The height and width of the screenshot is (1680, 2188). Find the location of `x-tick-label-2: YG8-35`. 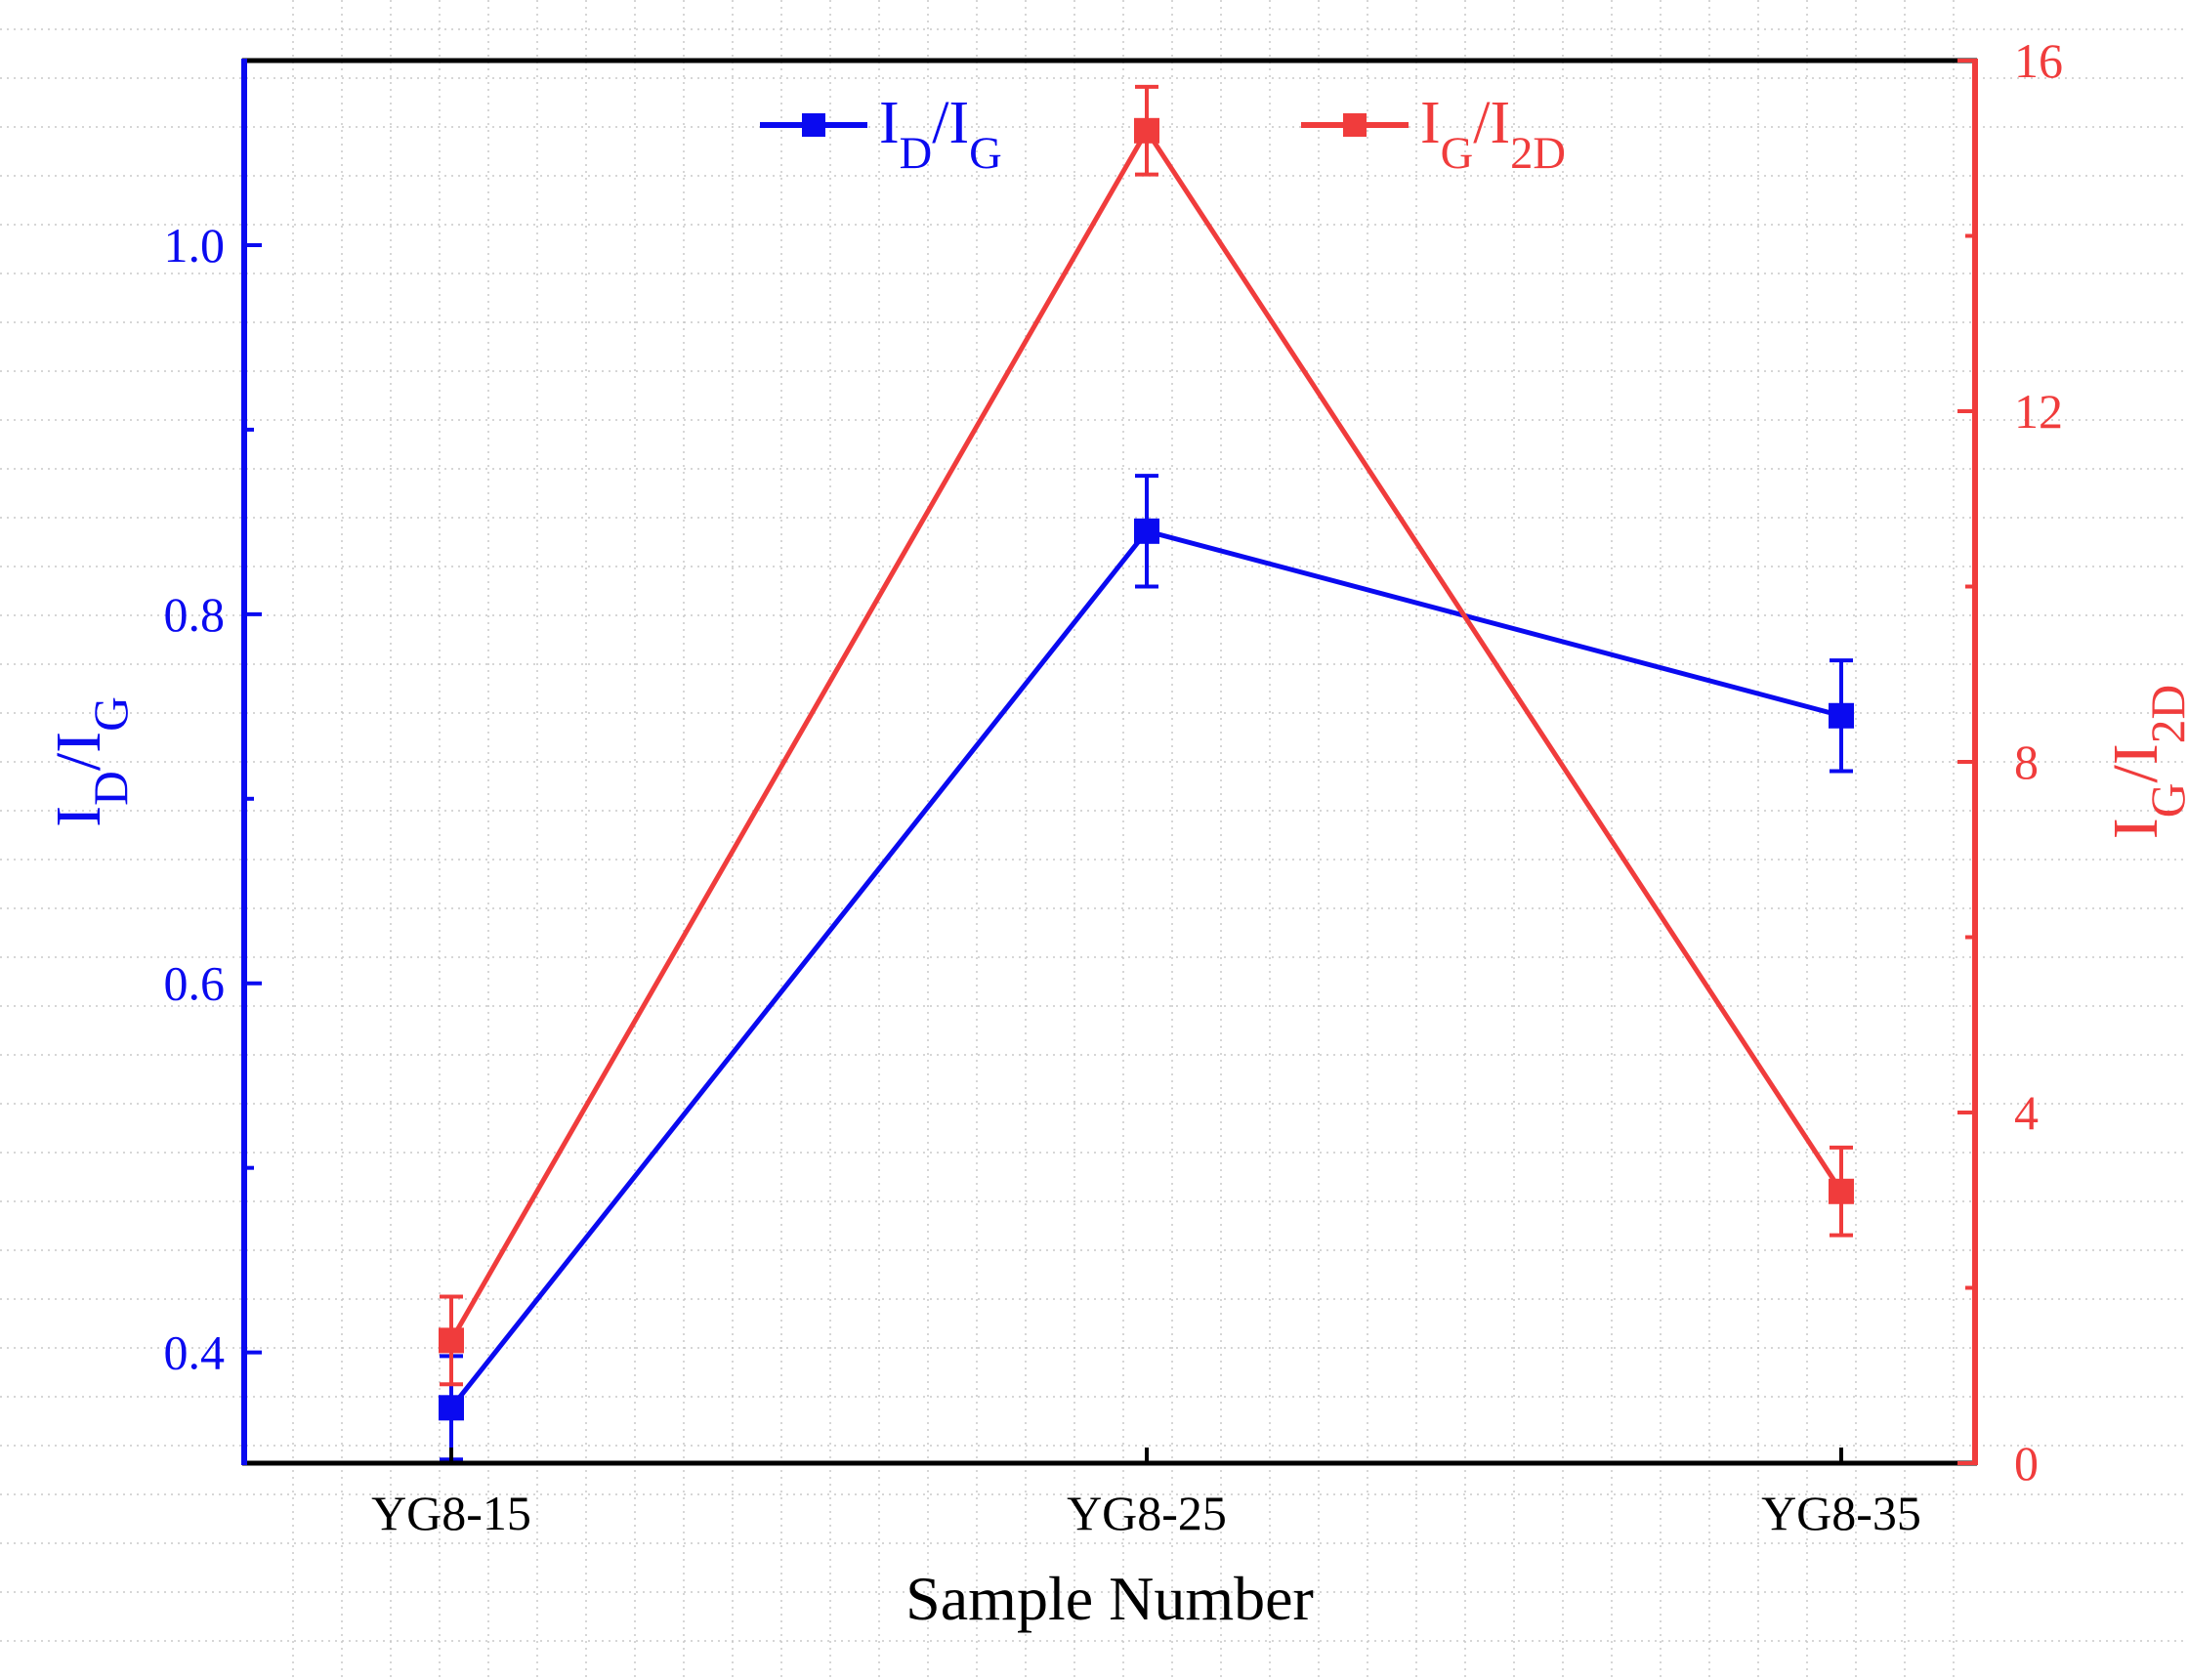

x-tick-label-2: YG8-35 is located at coordinates (1841, 1513).